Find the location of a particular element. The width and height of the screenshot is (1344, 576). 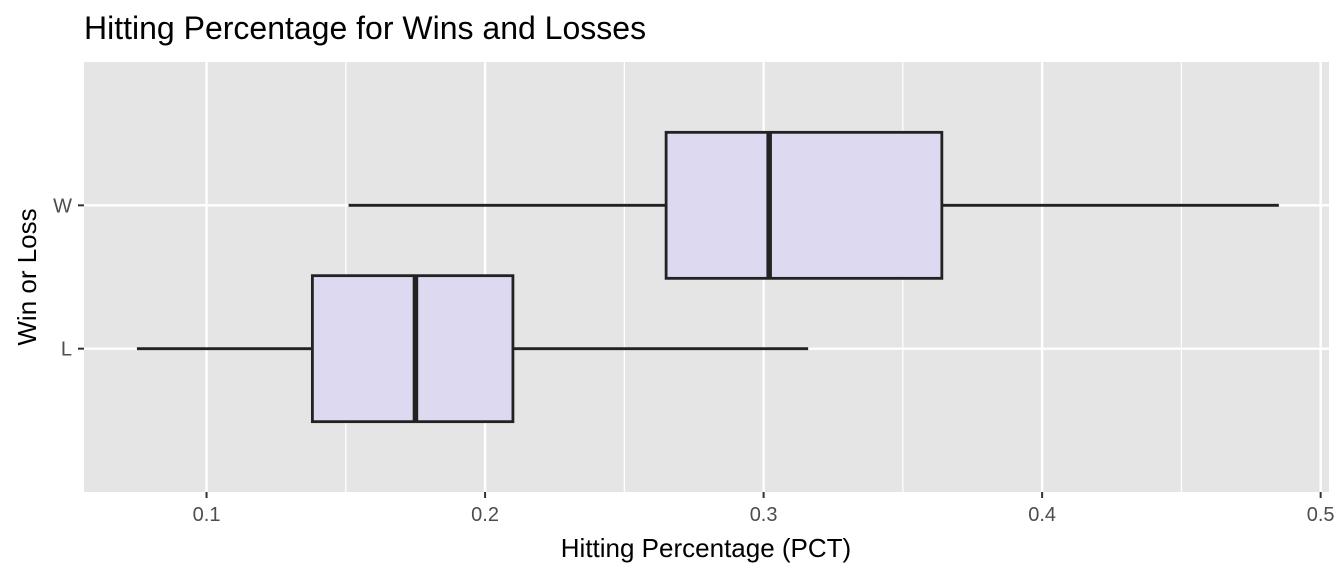

x-tick-label: 0.2 is located at coordinates (485, 515).